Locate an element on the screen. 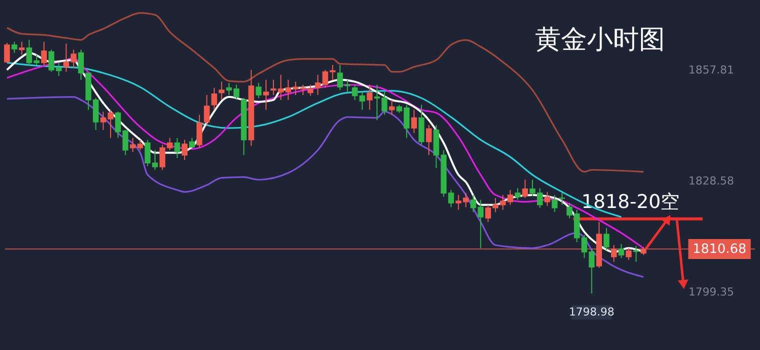 The height and width of the screenshot is (350, 760). text: 黄金小时图 is located at coordinates (600, 40).